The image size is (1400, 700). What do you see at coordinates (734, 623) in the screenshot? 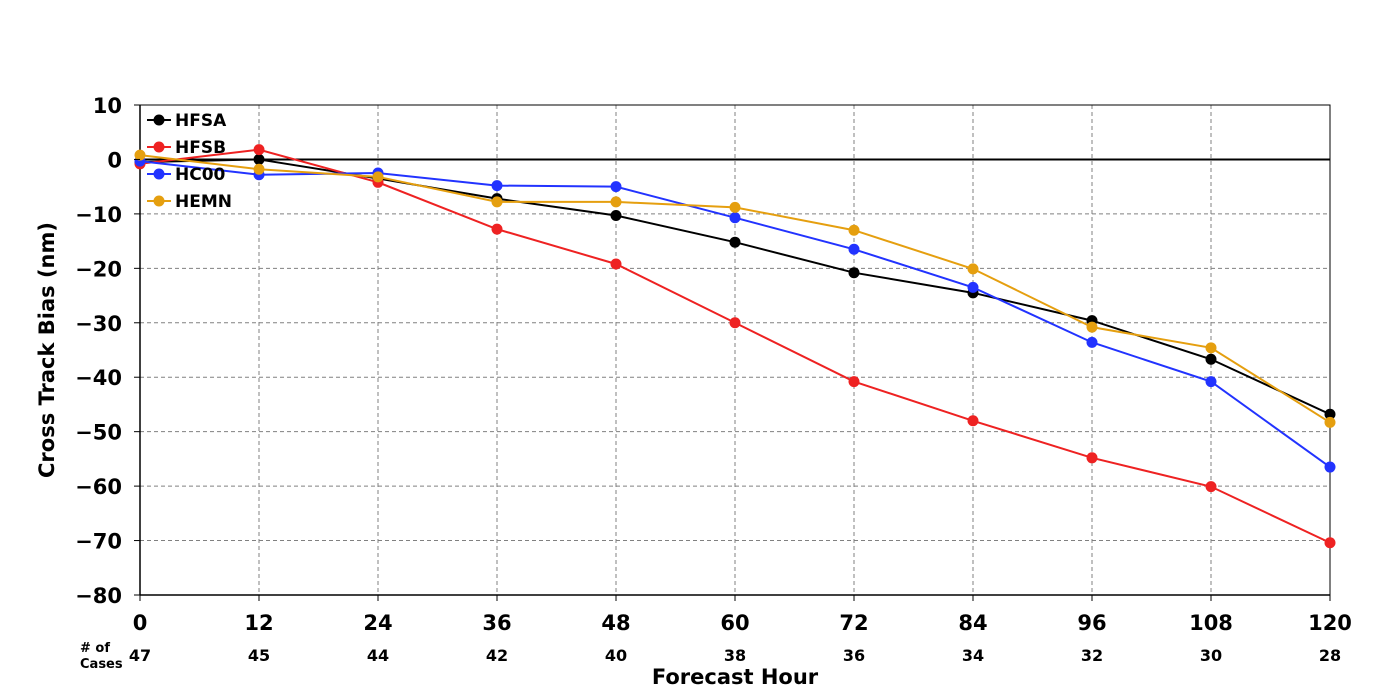
I see `x-tick-label: 60` at bounding box center [734, 623].